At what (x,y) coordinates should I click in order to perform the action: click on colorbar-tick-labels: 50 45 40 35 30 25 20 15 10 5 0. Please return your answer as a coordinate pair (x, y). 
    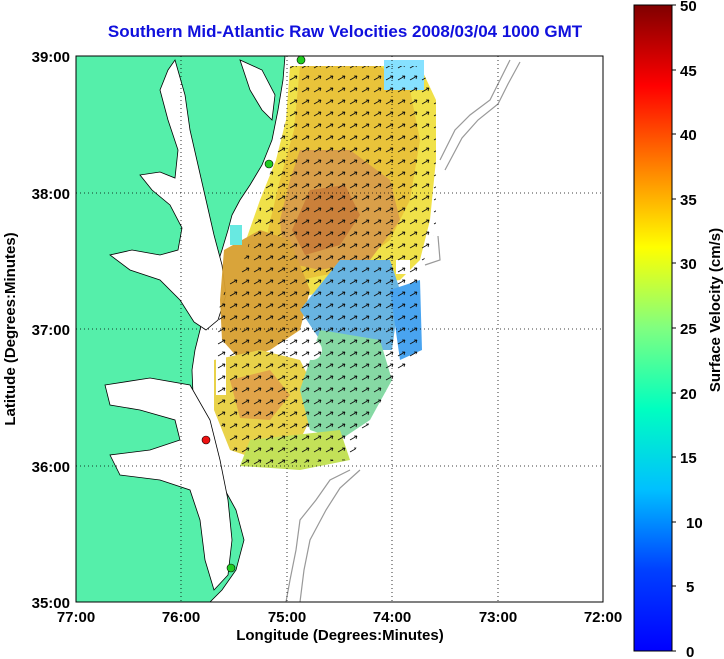
    Looking at the image, I should click on (691, 329).